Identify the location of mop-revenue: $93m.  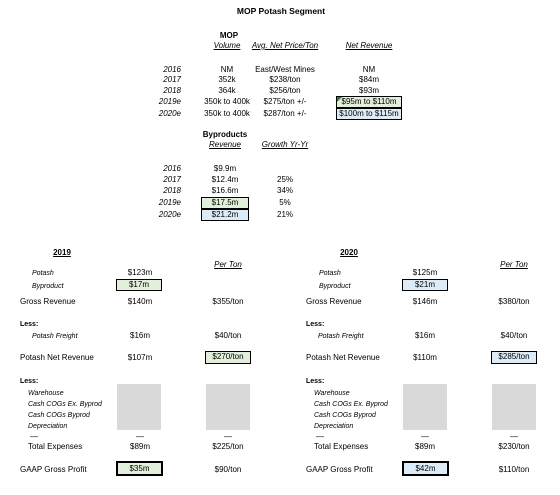
(369, 90).